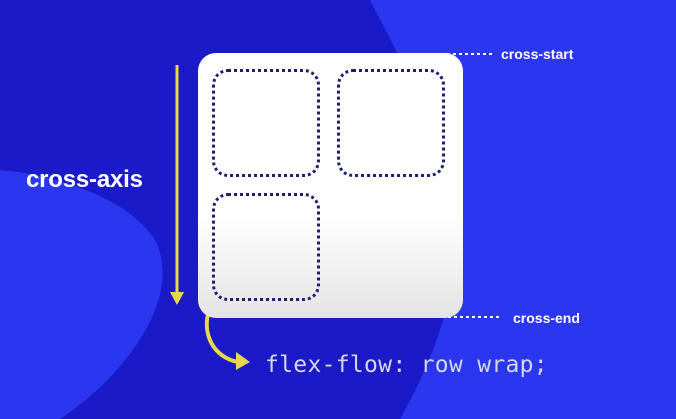  I want to click on cross-end-label: cross-end, so click(546, 318).